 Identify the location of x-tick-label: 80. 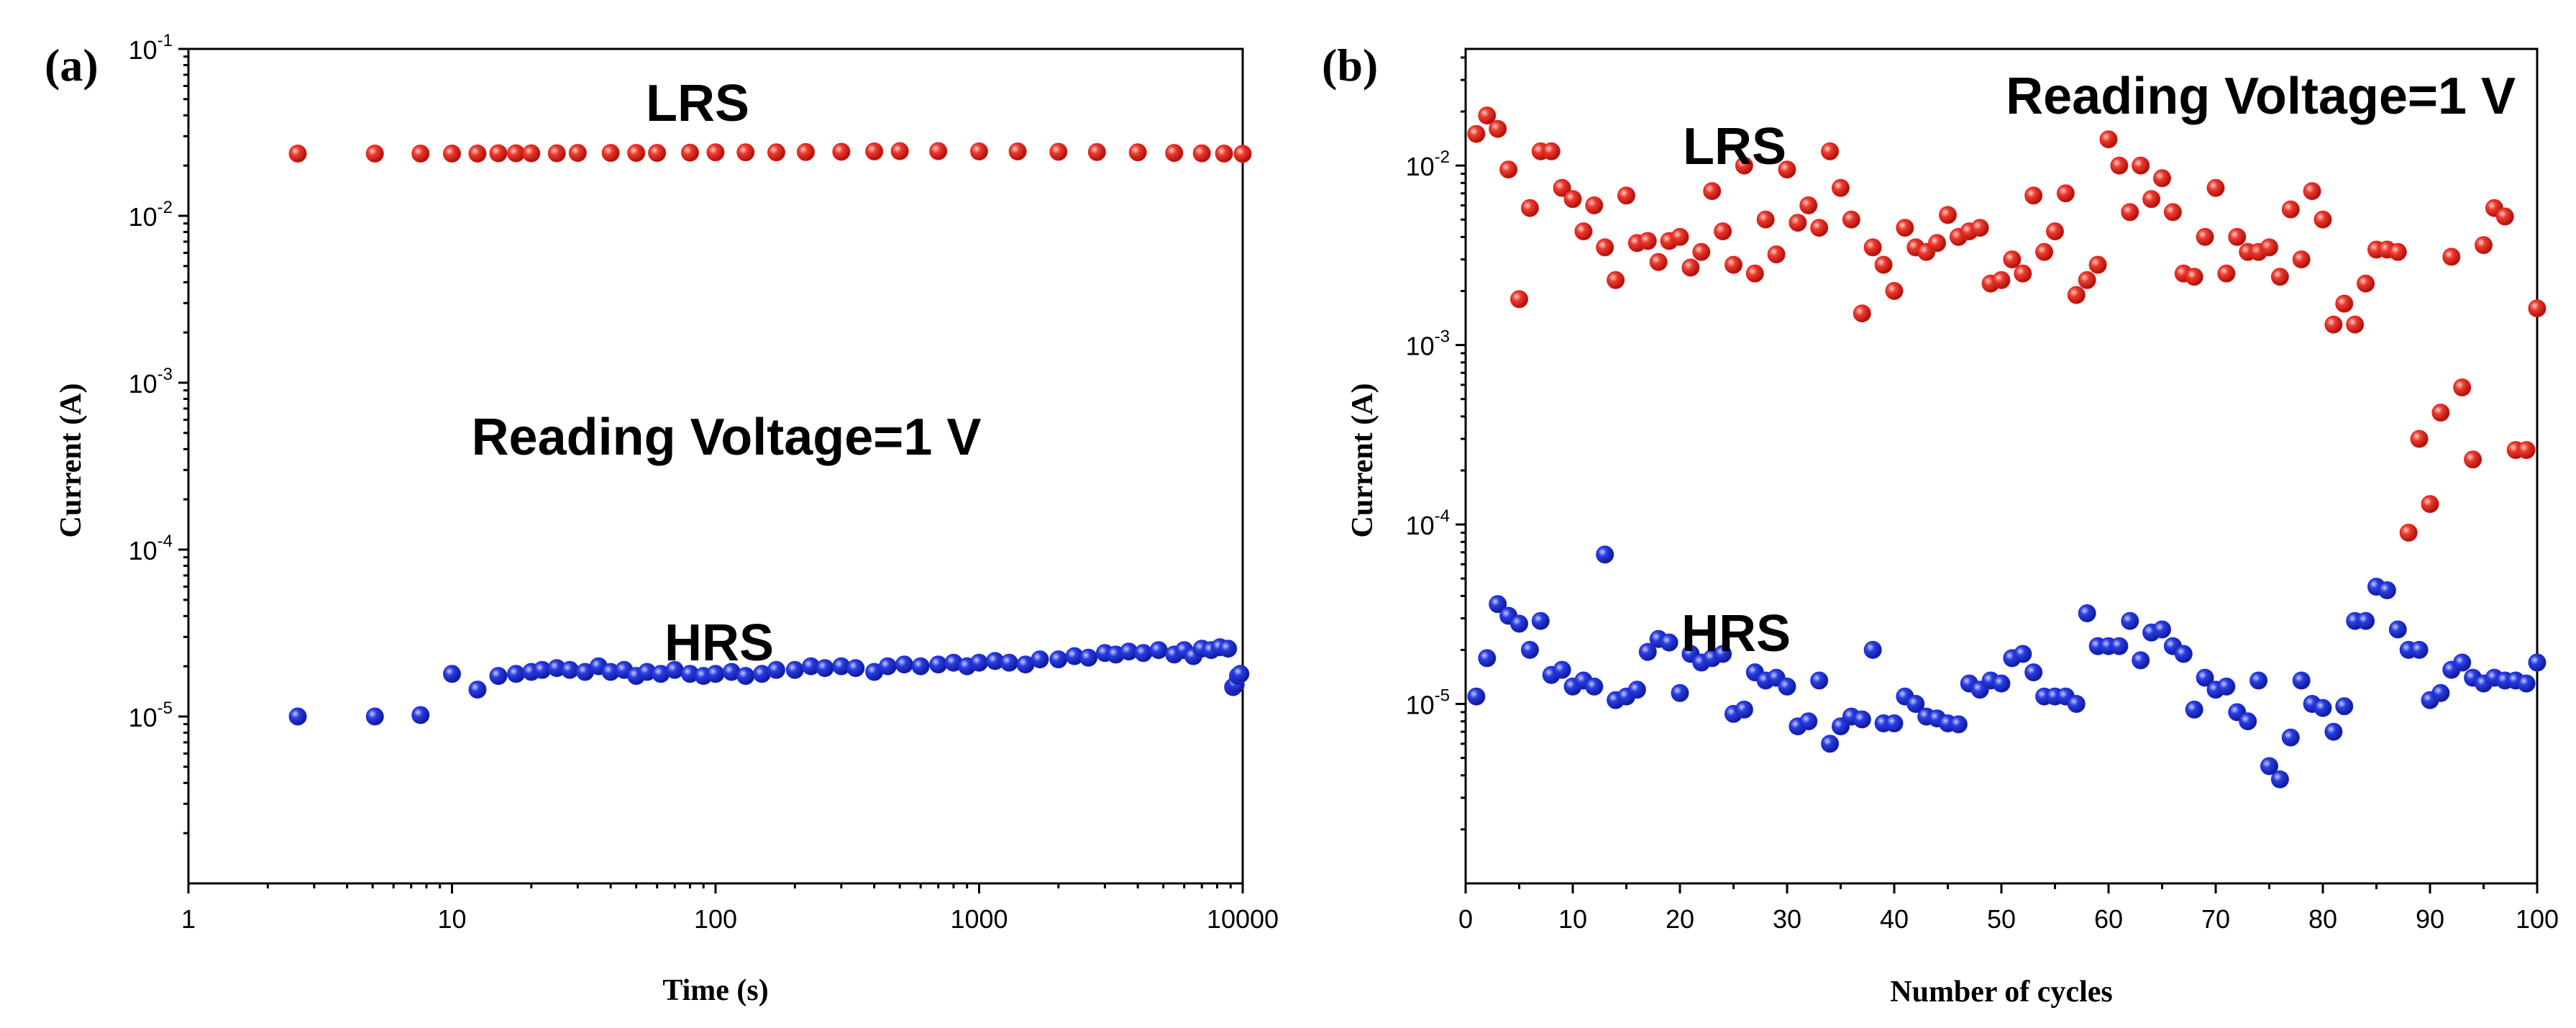
(2322, 919).